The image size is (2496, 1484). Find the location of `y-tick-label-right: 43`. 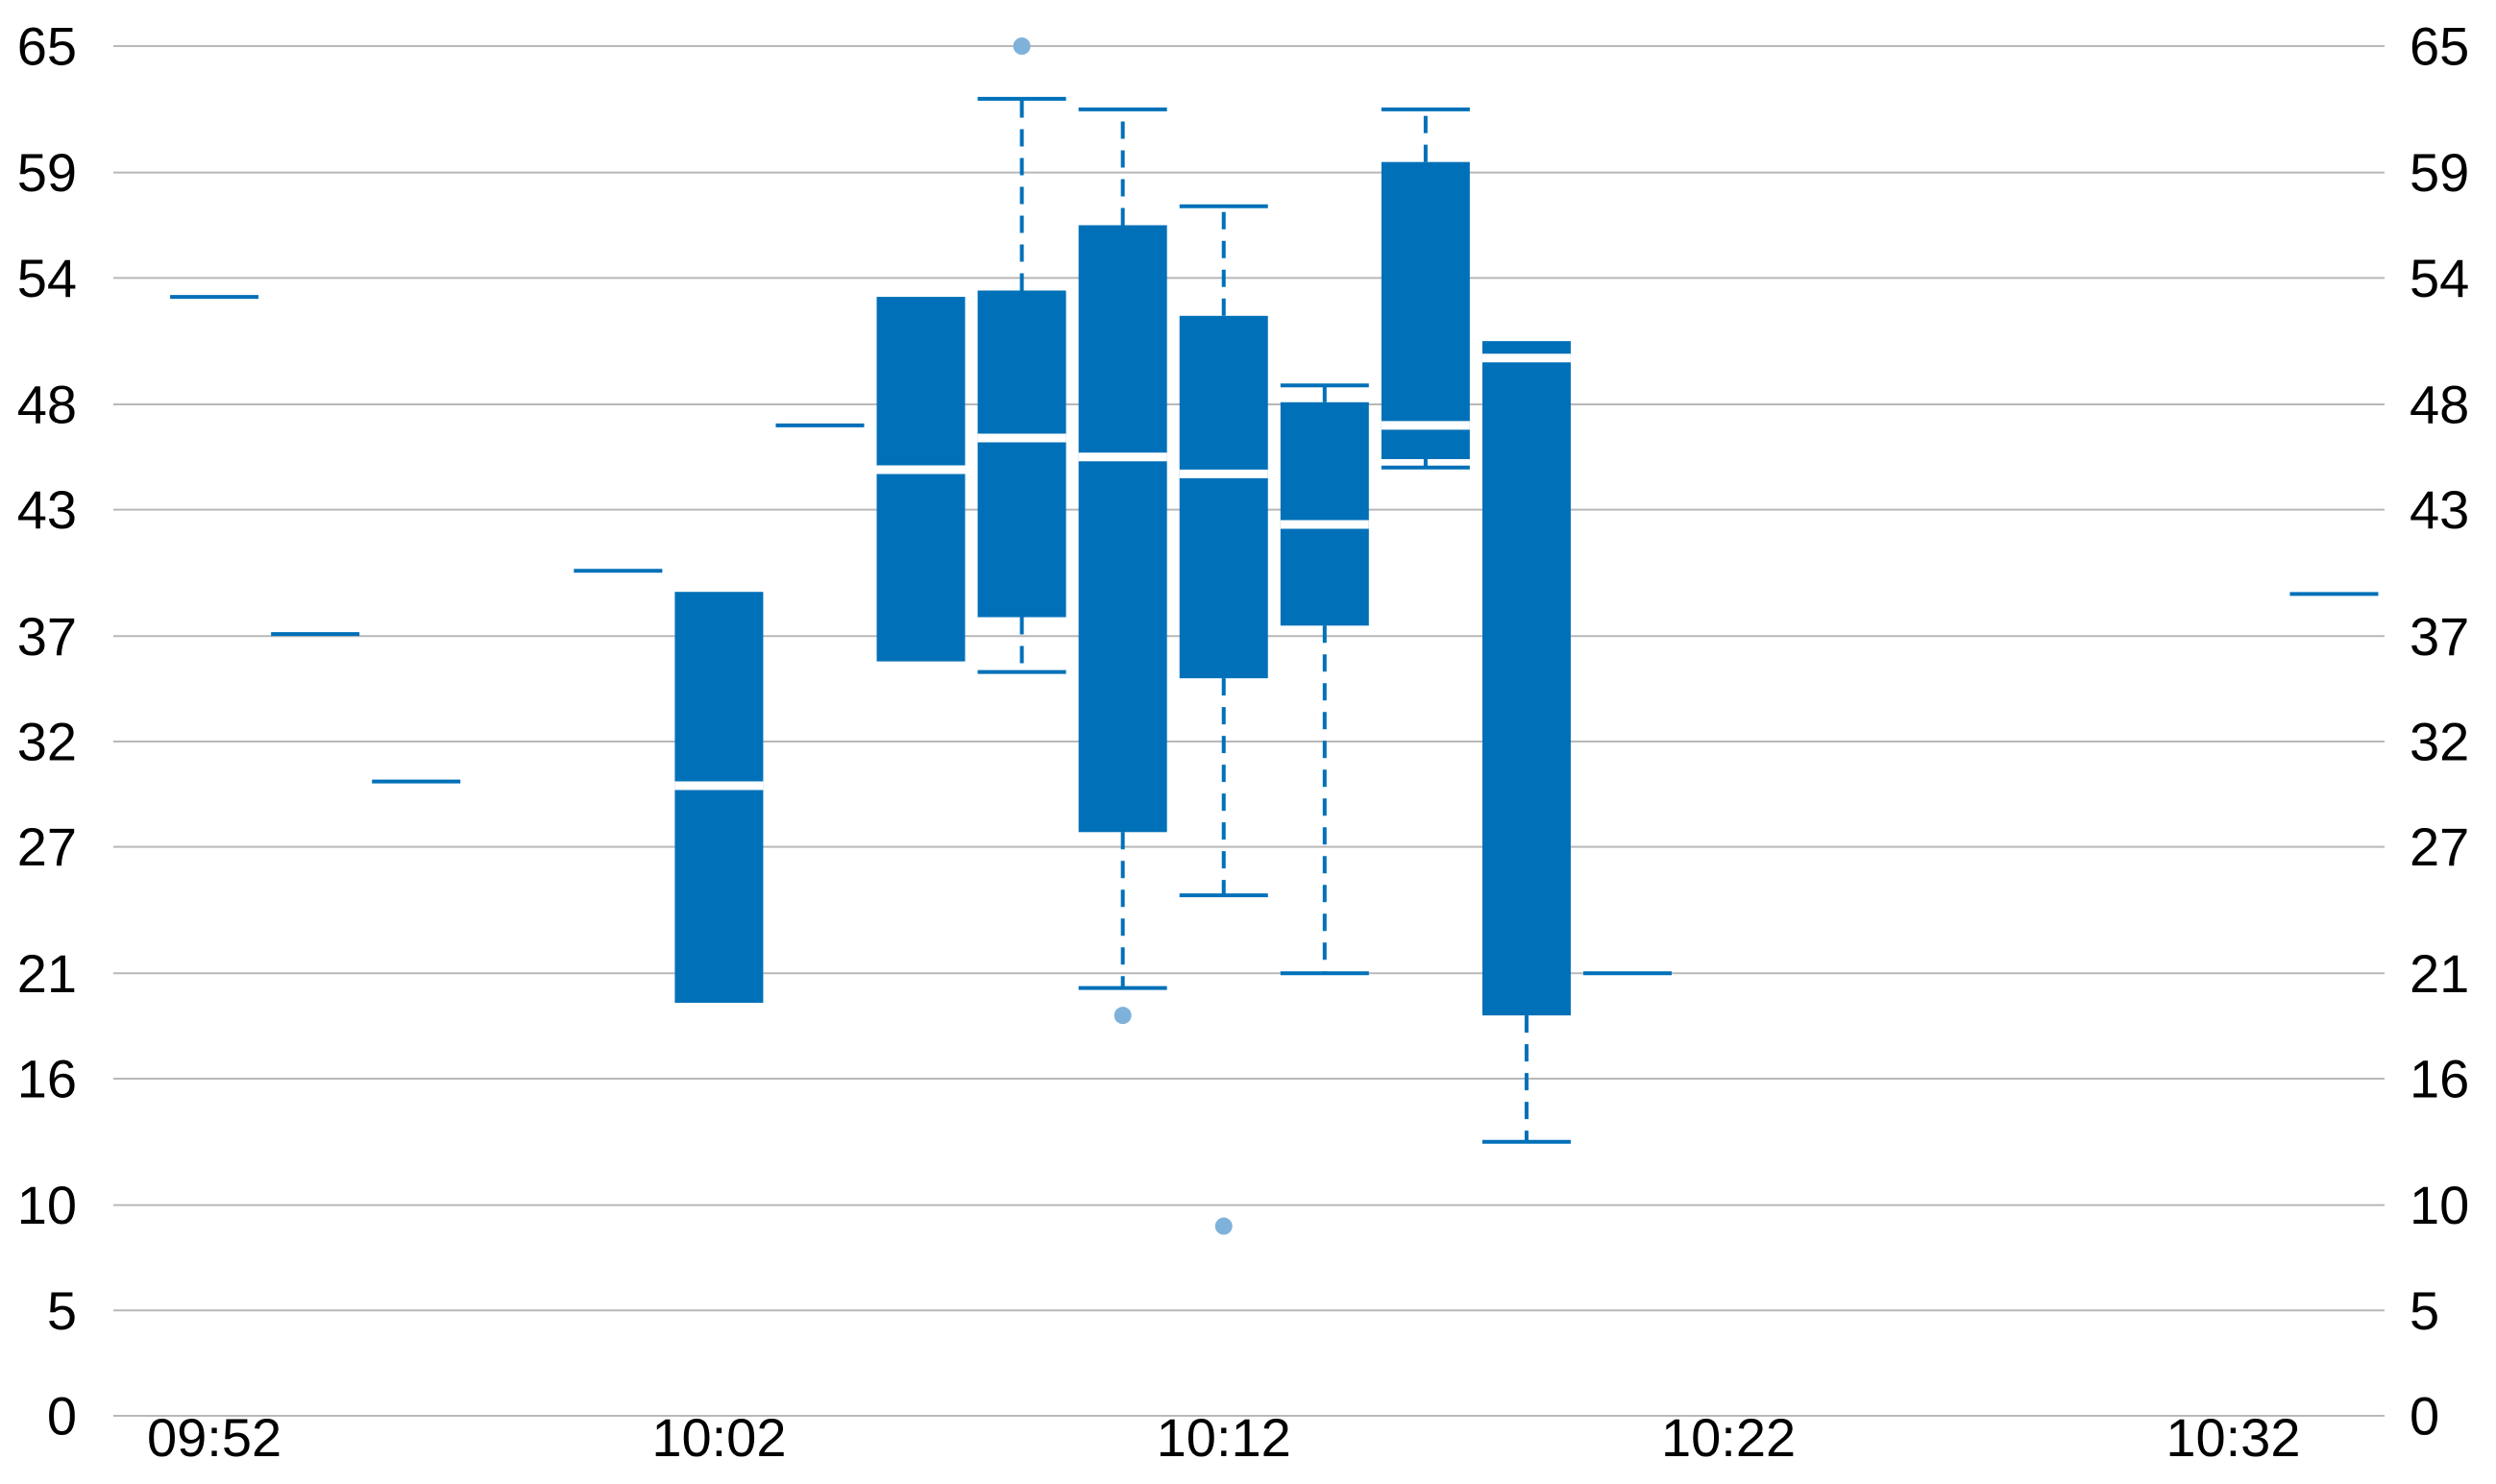

y-tick-label-right: 43 is located at coordinates (2439, 509).